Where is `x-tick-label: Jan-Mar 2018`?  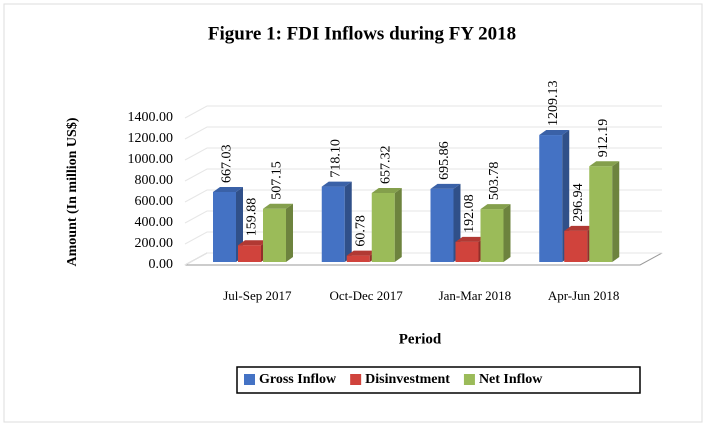
x-tick-label: Jan-Mar 2018 is located at coordinates (475, 295).